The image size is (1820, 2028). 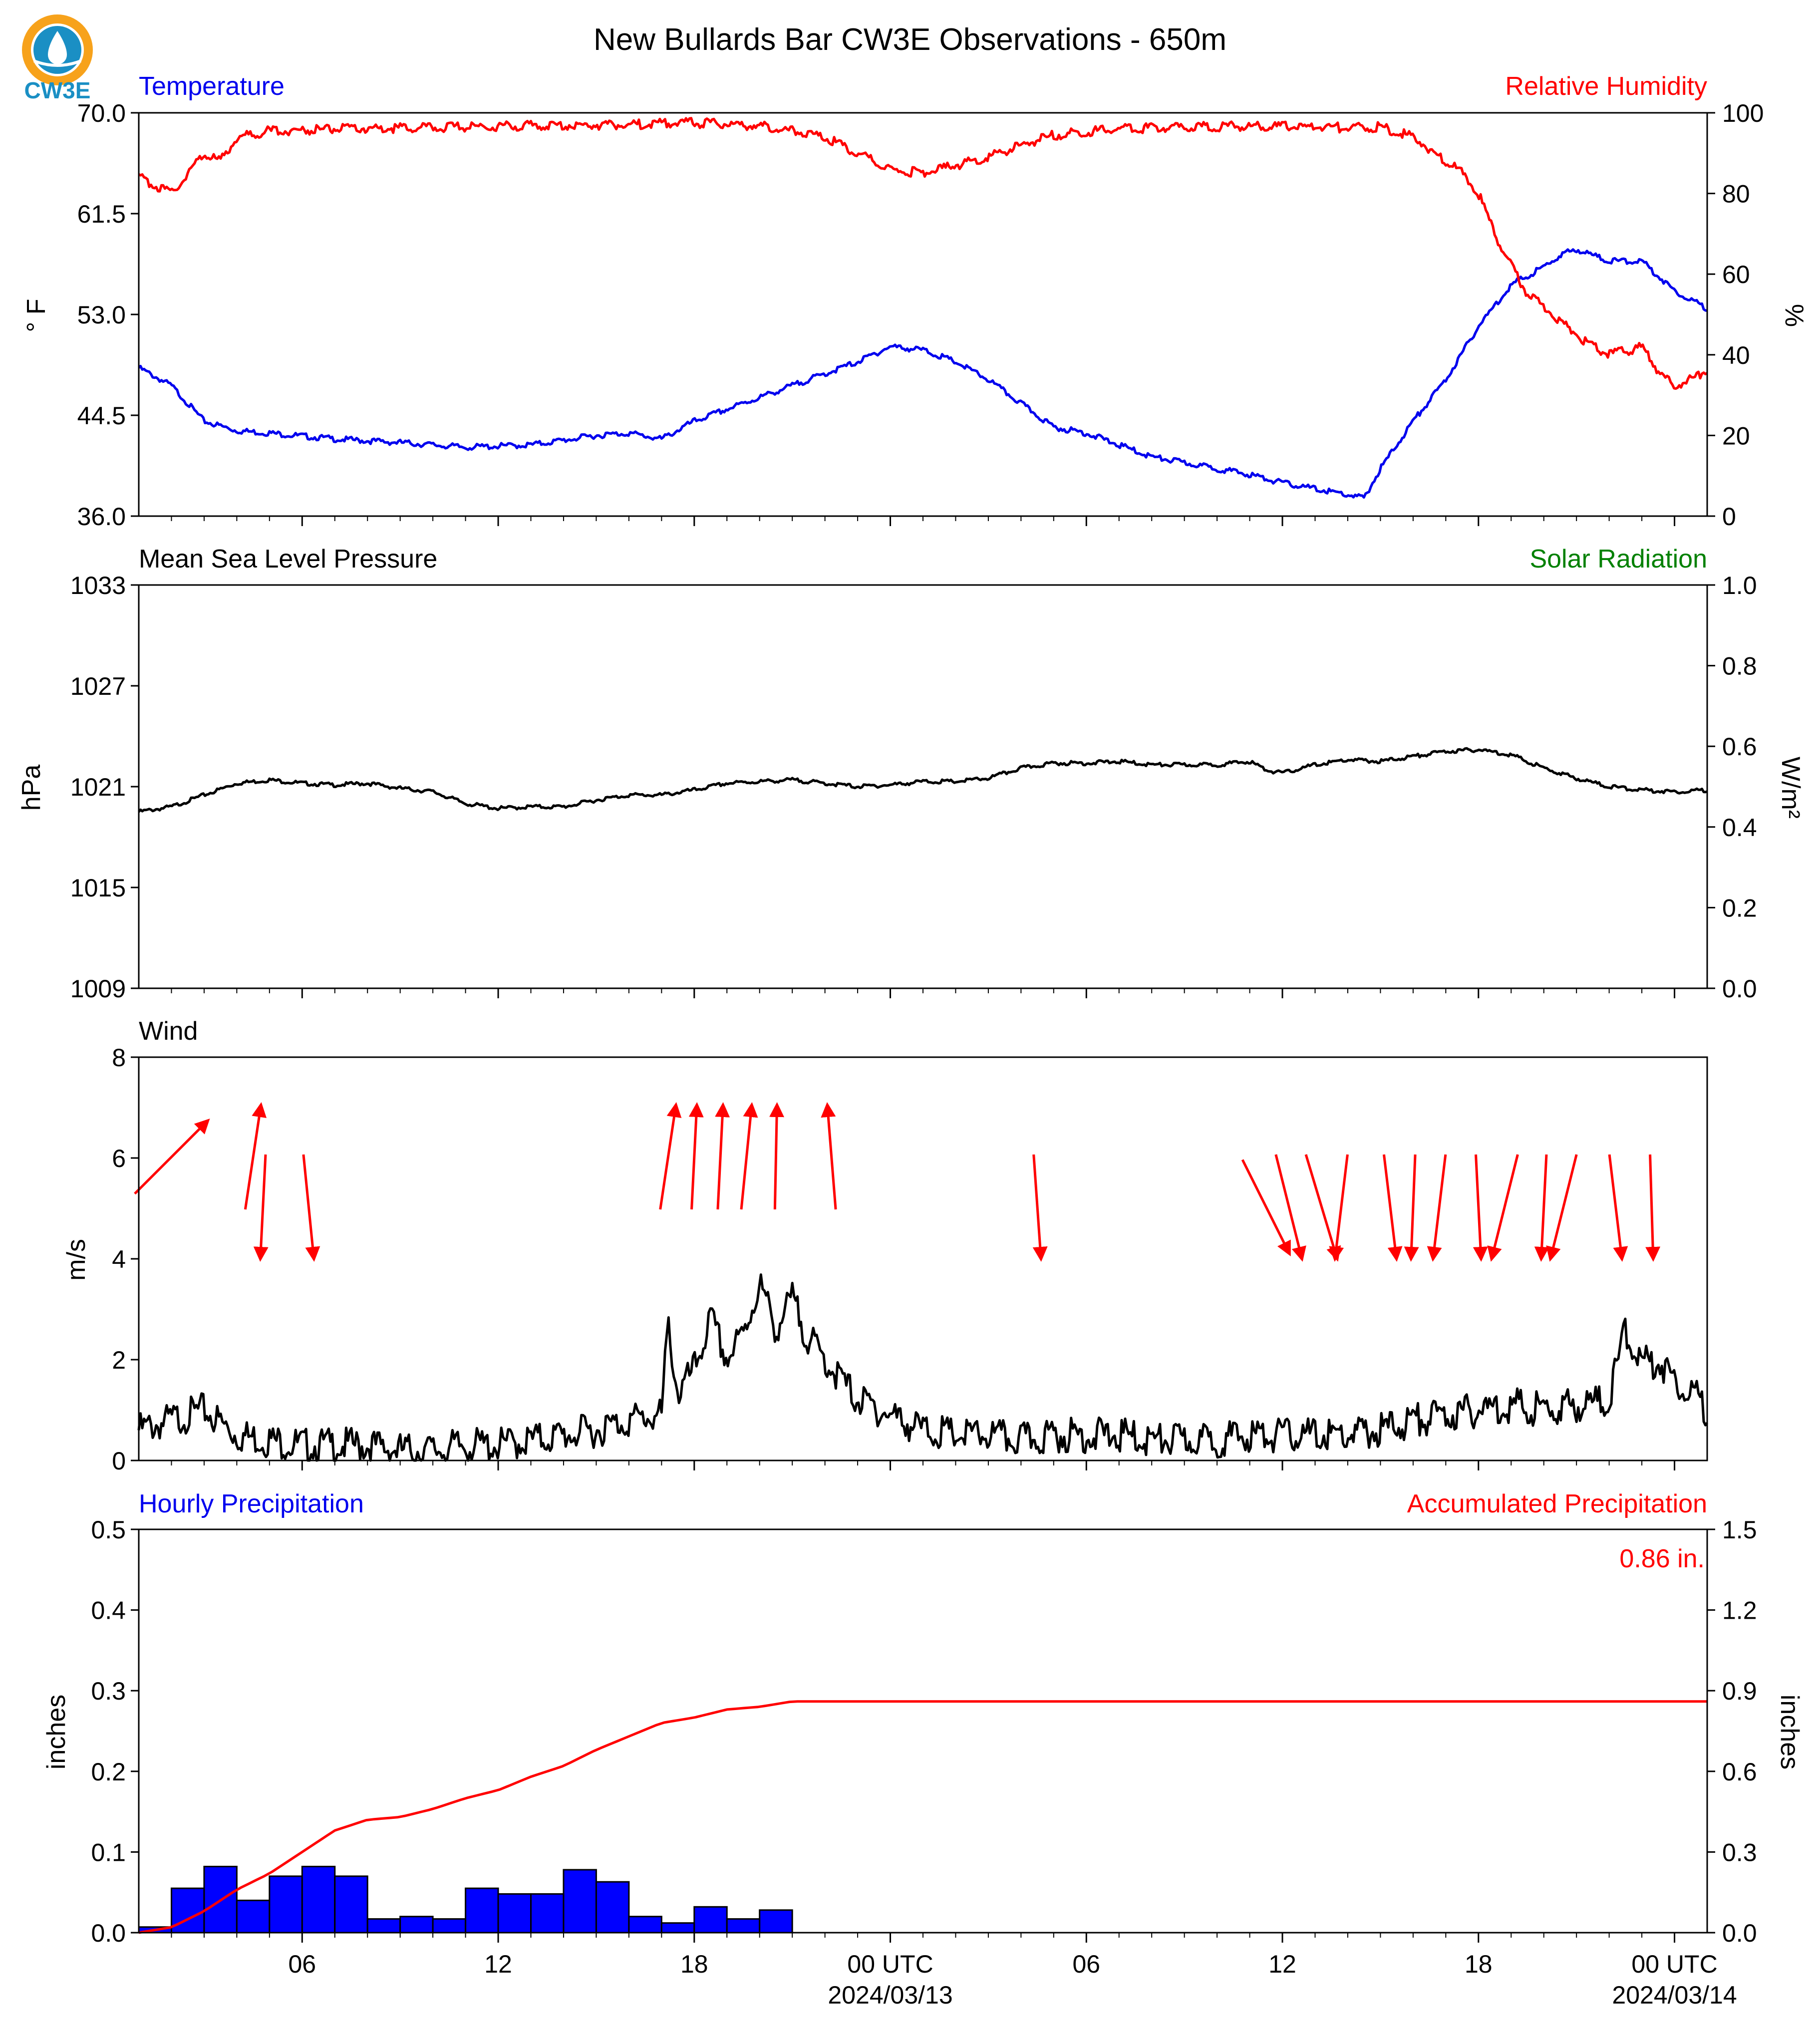 What do you see at coordinates (57, 90) in the screenshot?
I see `logo-text: CW3E` at bounding box center [57, 90].